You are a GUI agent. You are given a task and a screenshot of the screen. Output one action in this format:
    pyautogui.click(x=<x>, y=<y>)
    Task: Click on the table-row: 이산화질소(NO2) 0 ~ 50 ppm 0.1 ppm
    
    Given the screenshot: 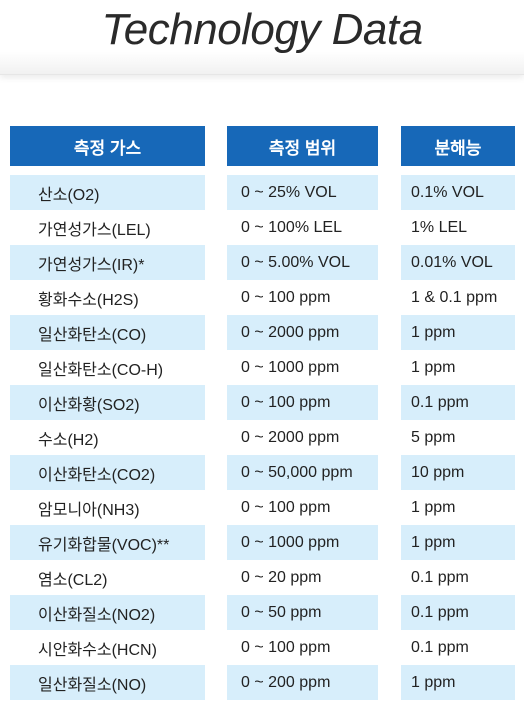 What is the action you would take?
    pyautogui.click(x=262, y=612)
    